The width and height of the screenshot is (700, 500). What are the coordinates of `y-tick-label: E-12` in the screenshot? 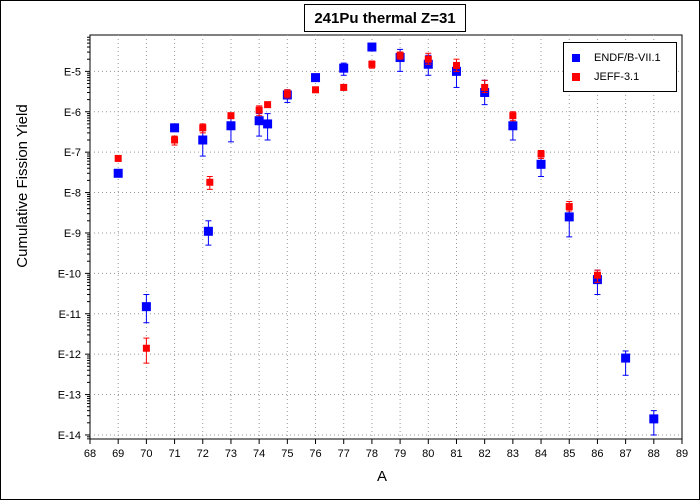 It's located at (69, 355).